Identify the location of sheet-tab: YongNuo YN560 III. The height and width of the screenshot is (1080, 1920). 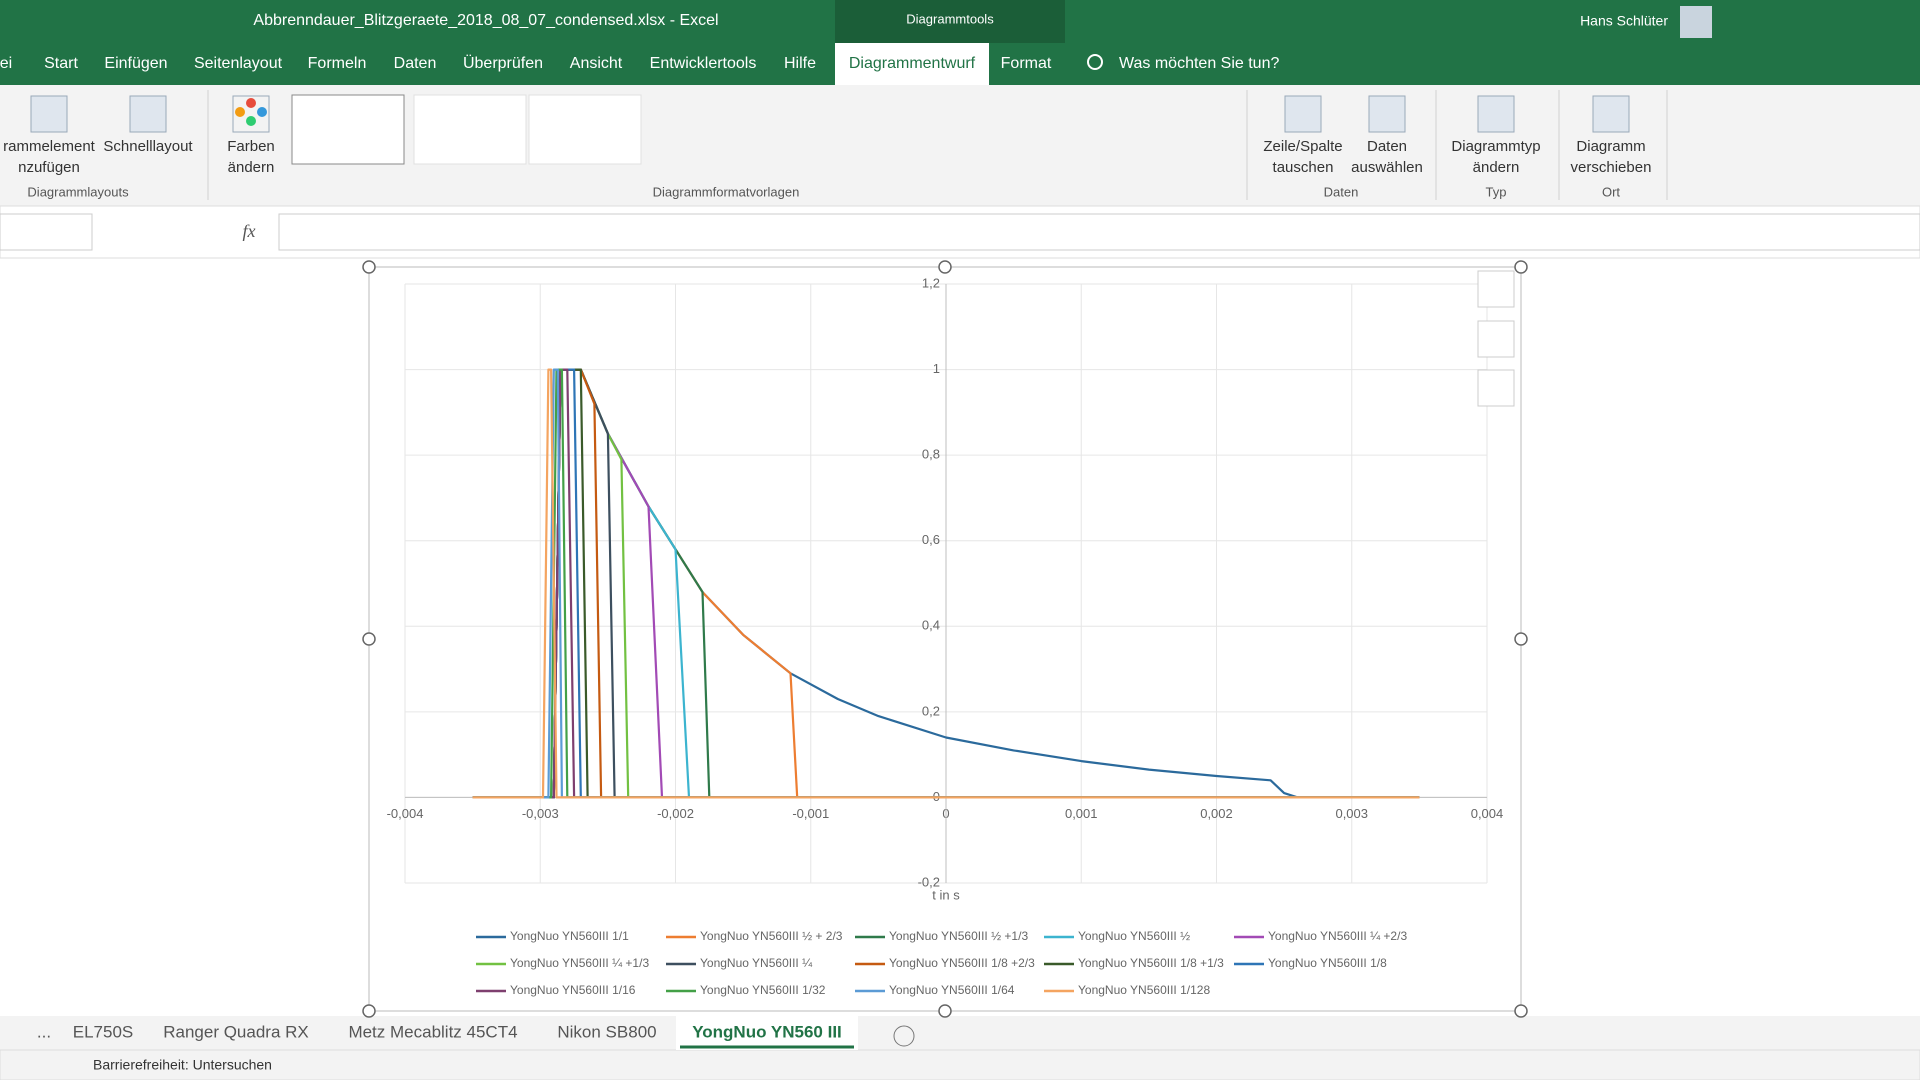
(767, 1031).